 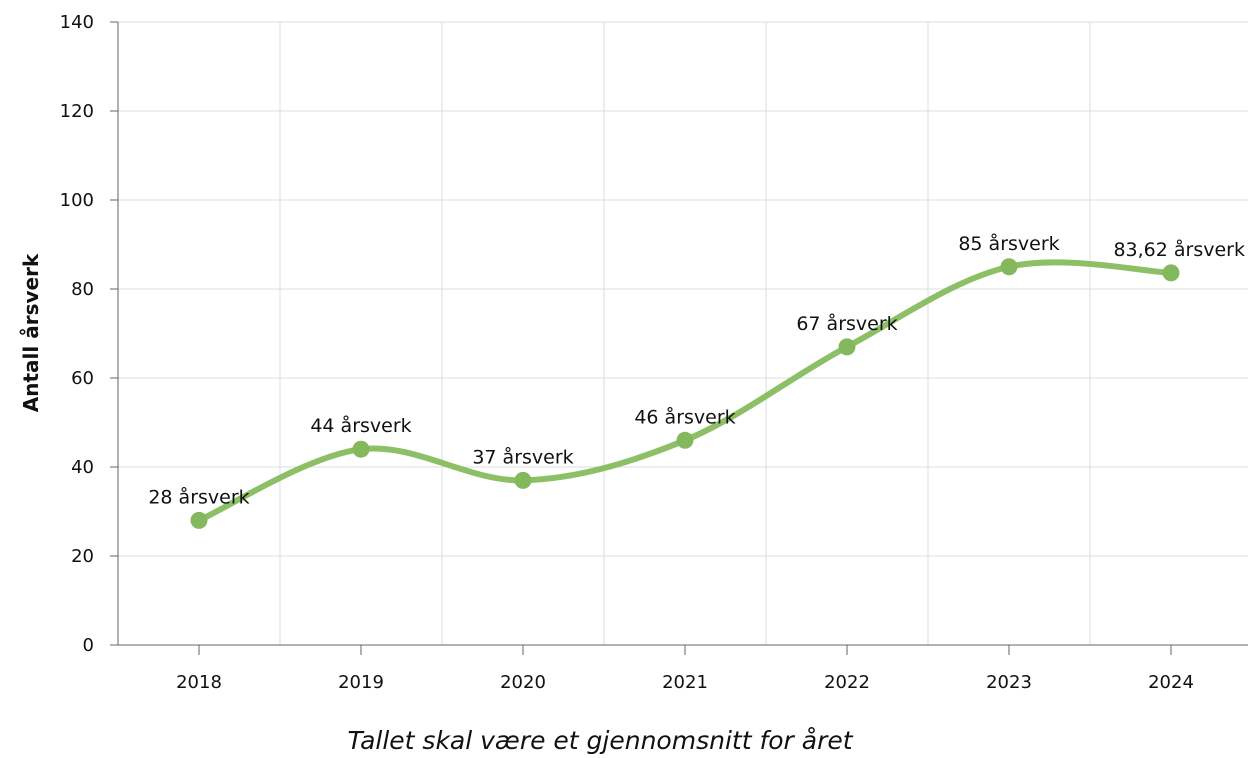 I want to click on data-label: 67 årsverk, so click(x=846, y=323).